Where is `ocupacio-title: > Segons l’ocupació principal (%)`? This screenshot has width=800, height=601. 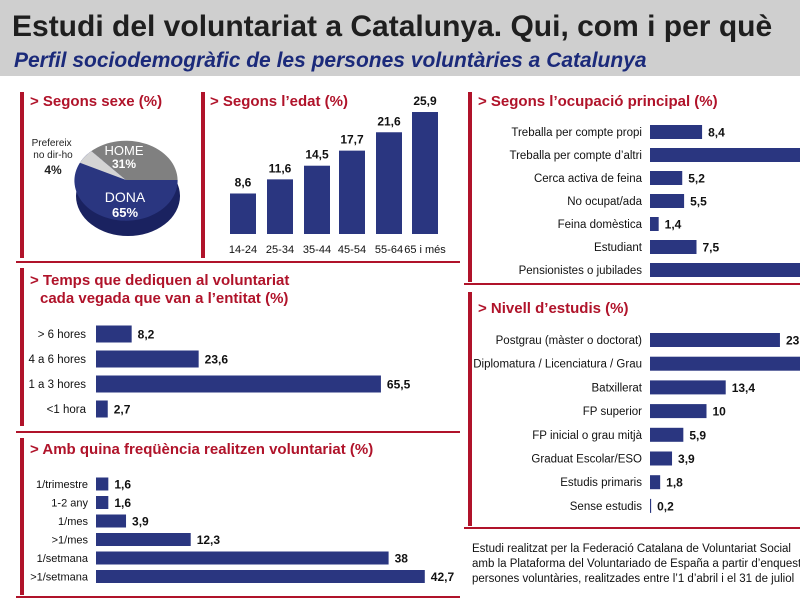 ocupacio-title: > Segons l’ocupació principal (%) is located at coordinates (598, 101).